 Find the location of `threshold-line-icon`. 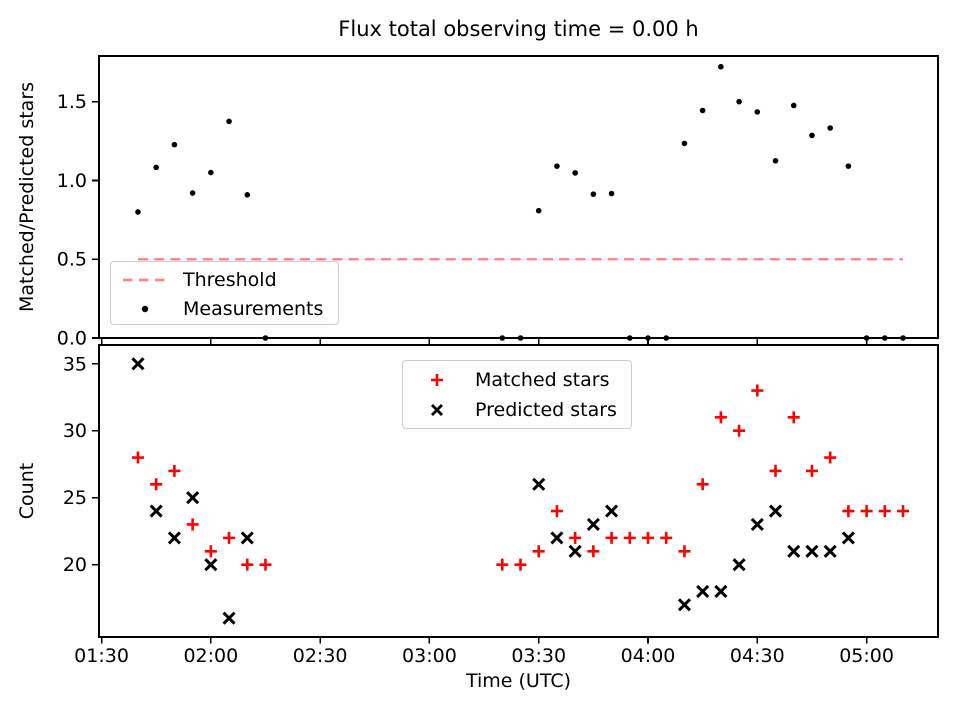

threshold-line-icon is located at coordinates (145, 280).